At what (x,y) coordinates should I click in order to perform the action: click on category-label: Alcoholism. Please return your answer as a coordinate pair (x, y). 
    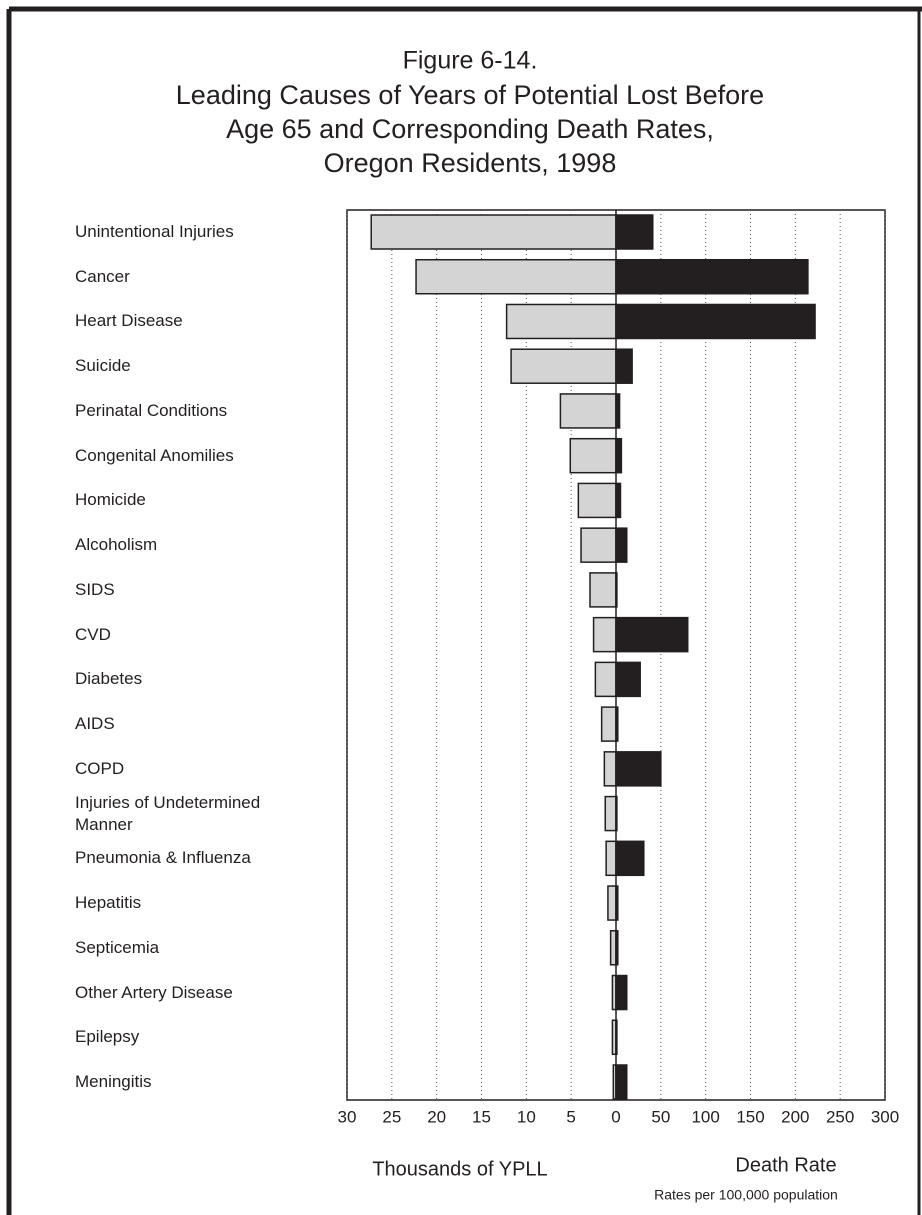
    Looking at the image, I should click on (116, 545).